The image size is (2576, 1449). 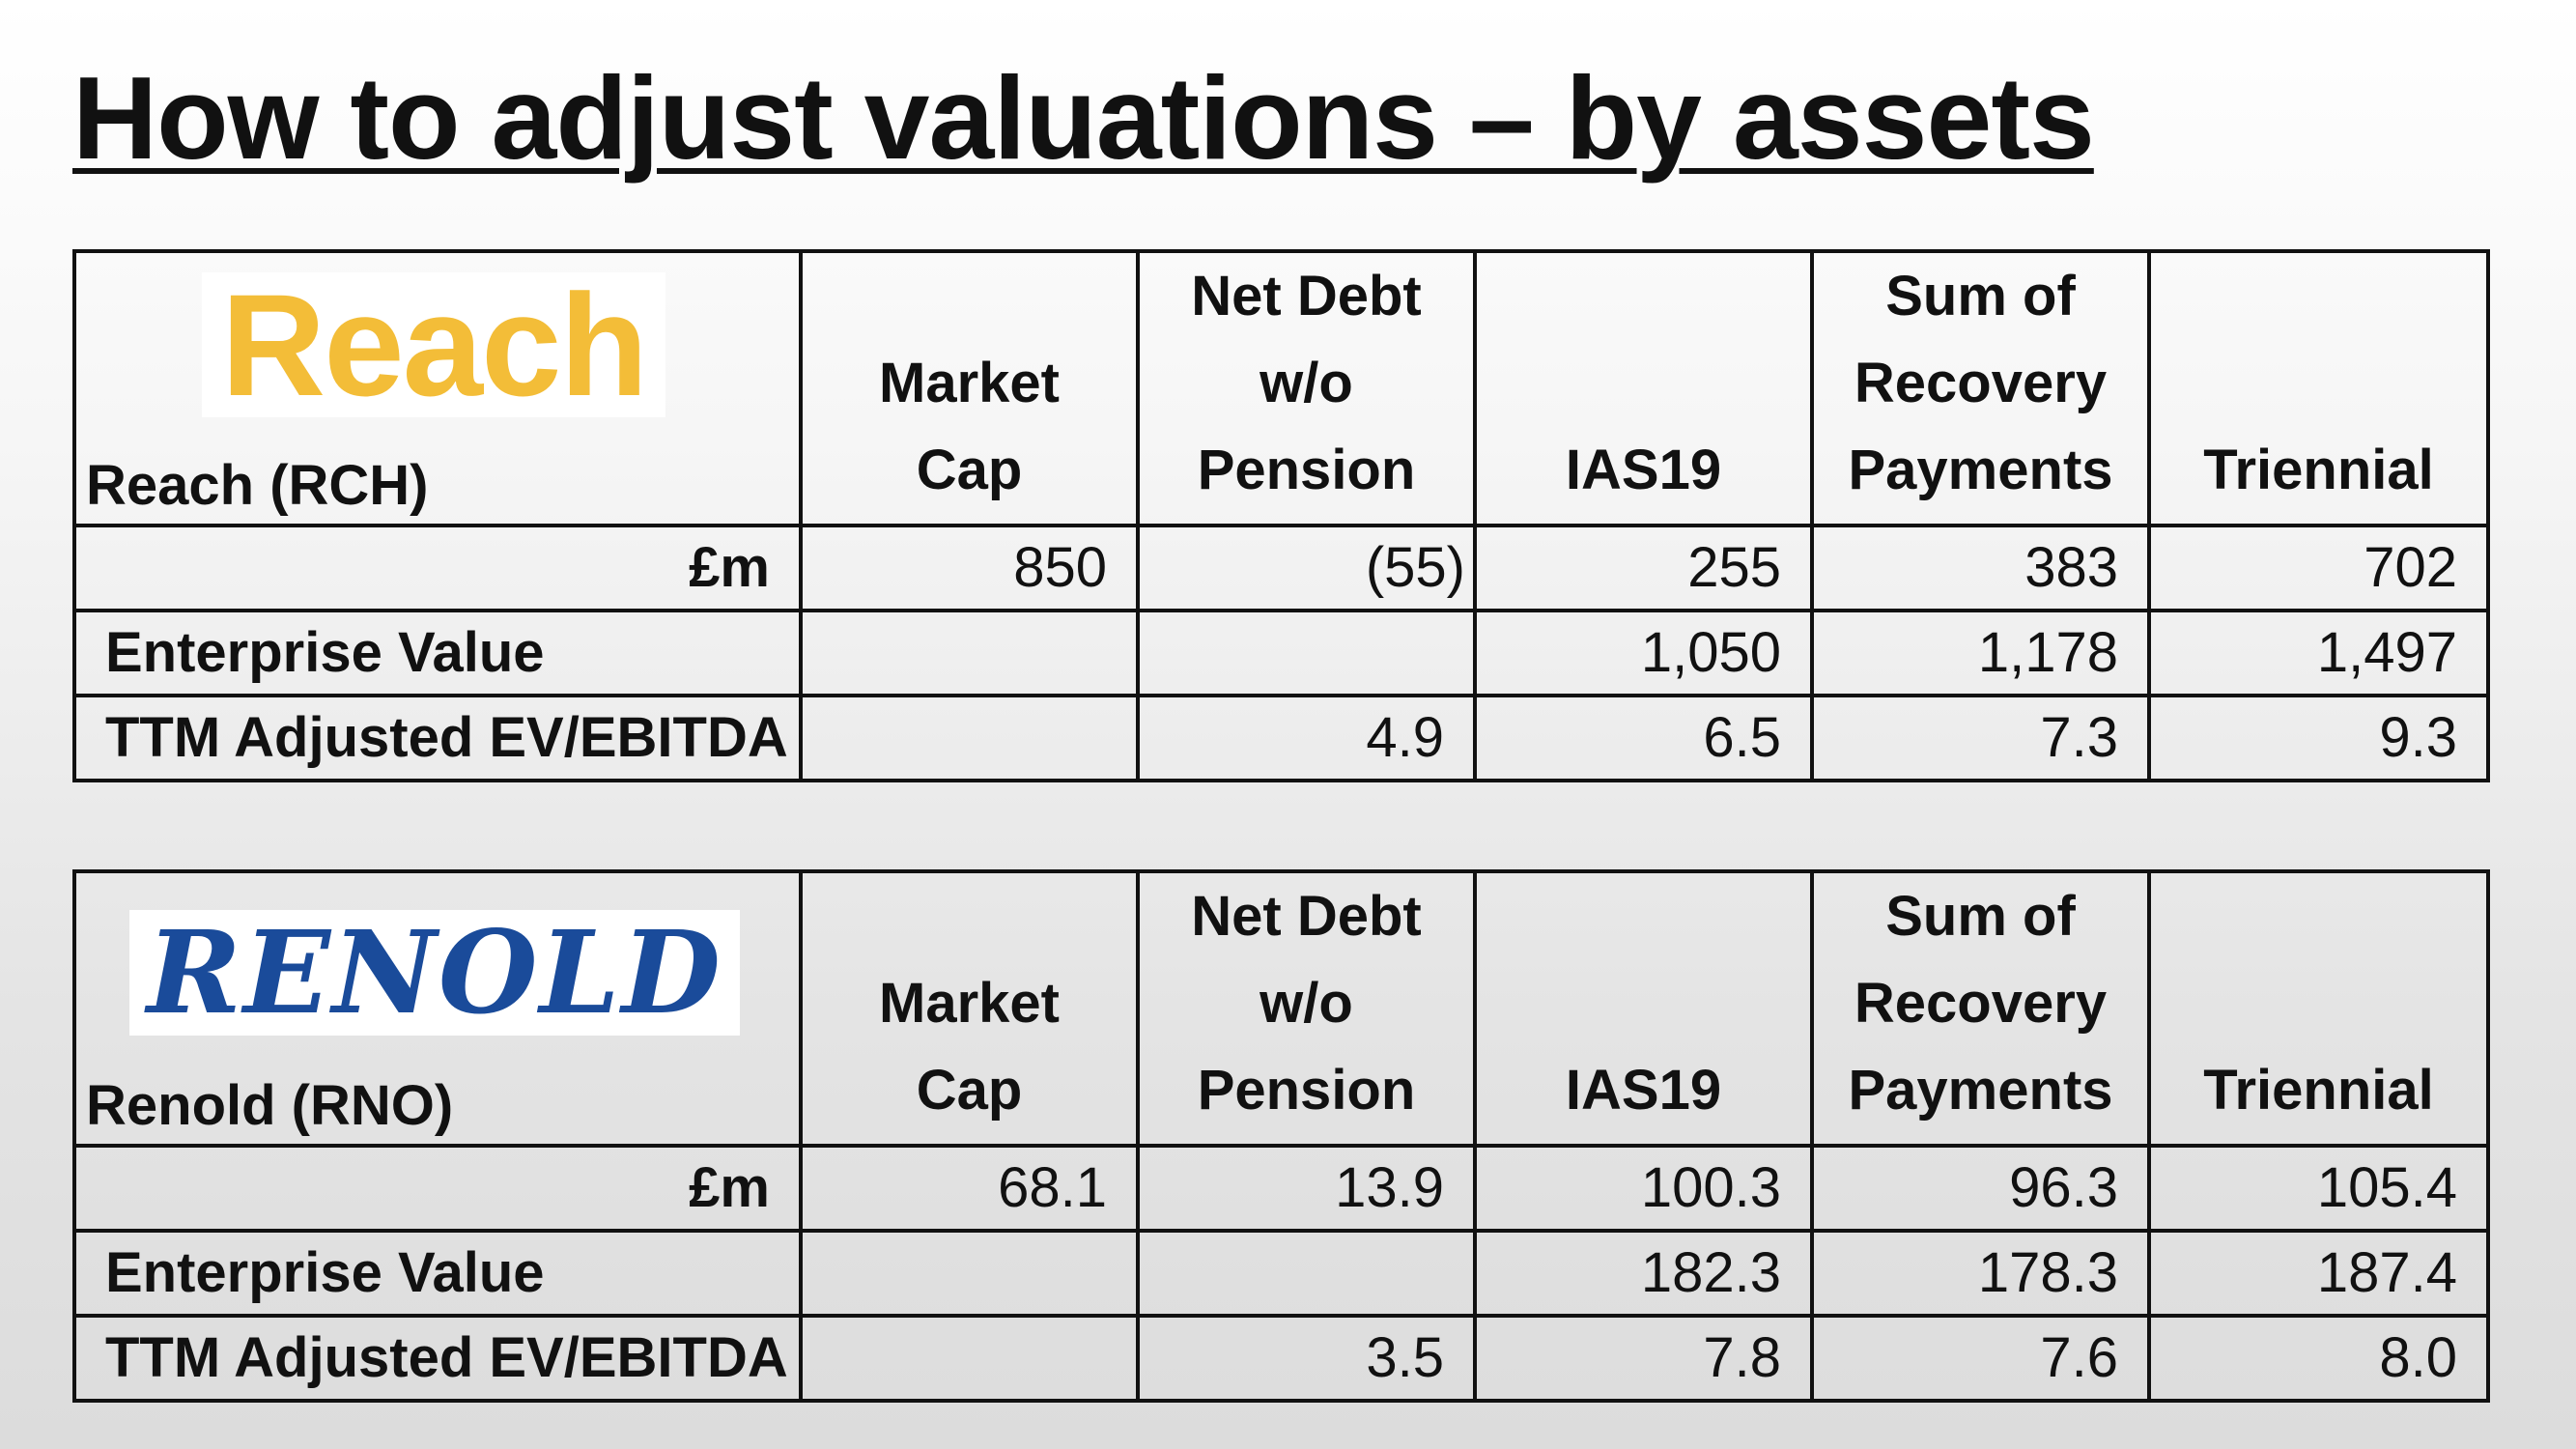 What do you see at coordinates (1306, 1358) in the screenshot?
I see `cell-value: 3.5` at bounding box center [1306, 1358].